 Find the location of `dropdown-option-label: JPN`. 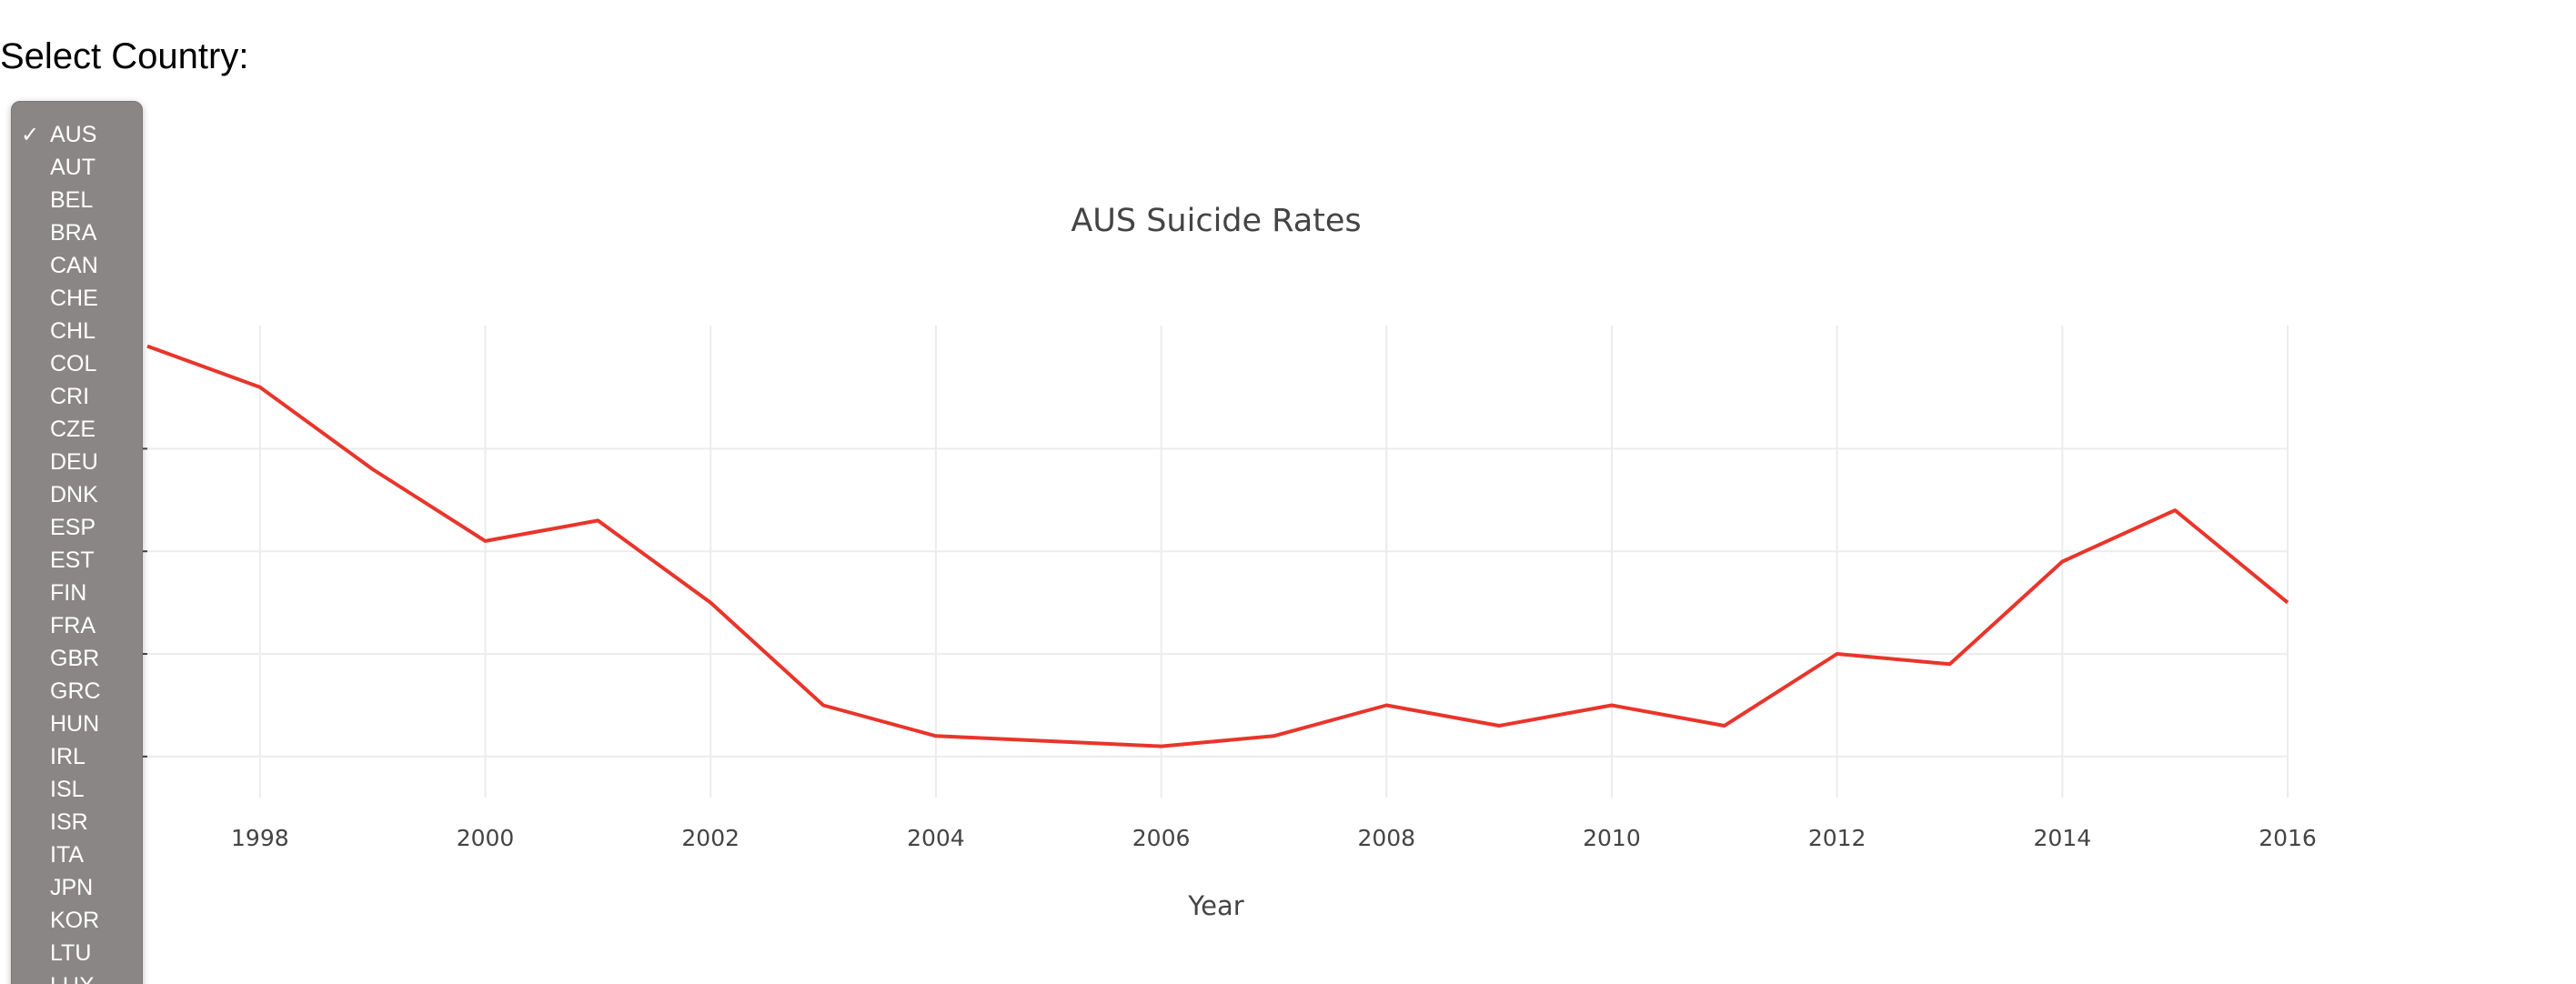

dropdown-option-label: JPN is located at coordinates (72, 887).